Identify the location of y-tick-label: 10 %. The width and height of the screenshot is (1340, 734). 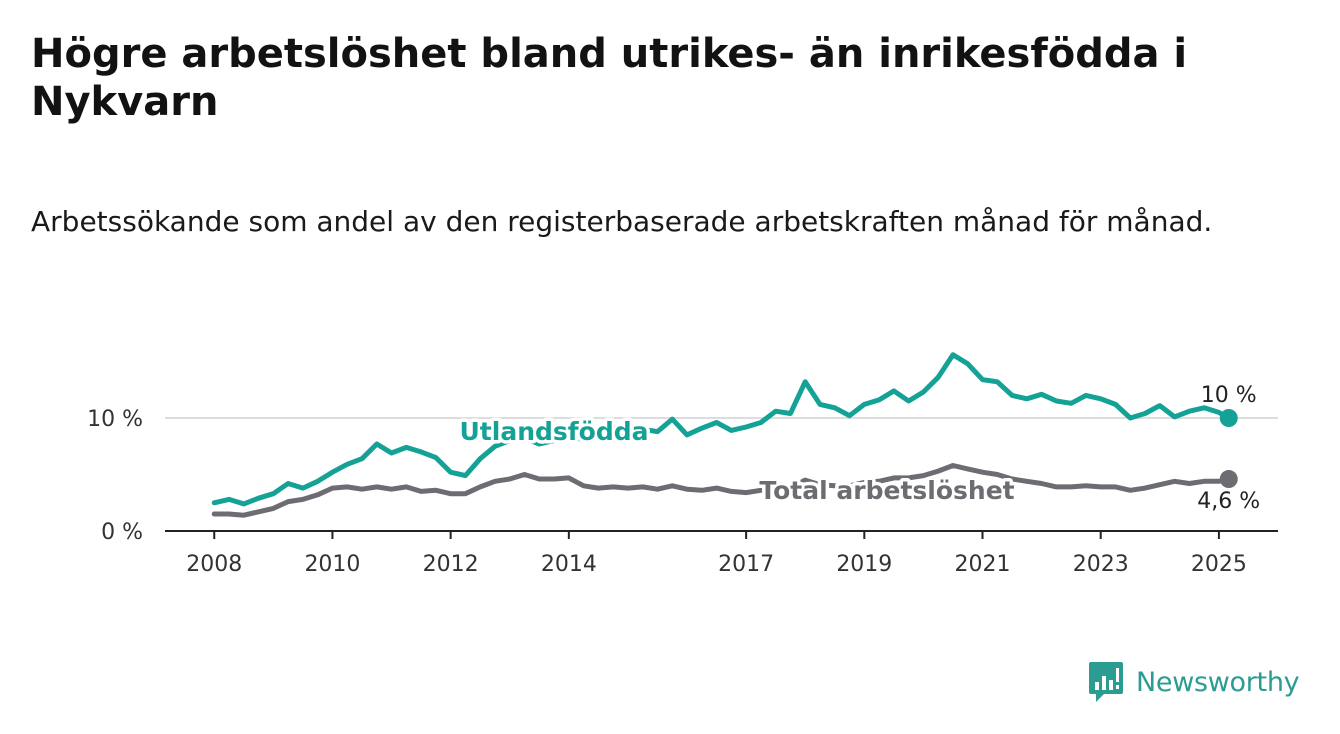
(115, 419).